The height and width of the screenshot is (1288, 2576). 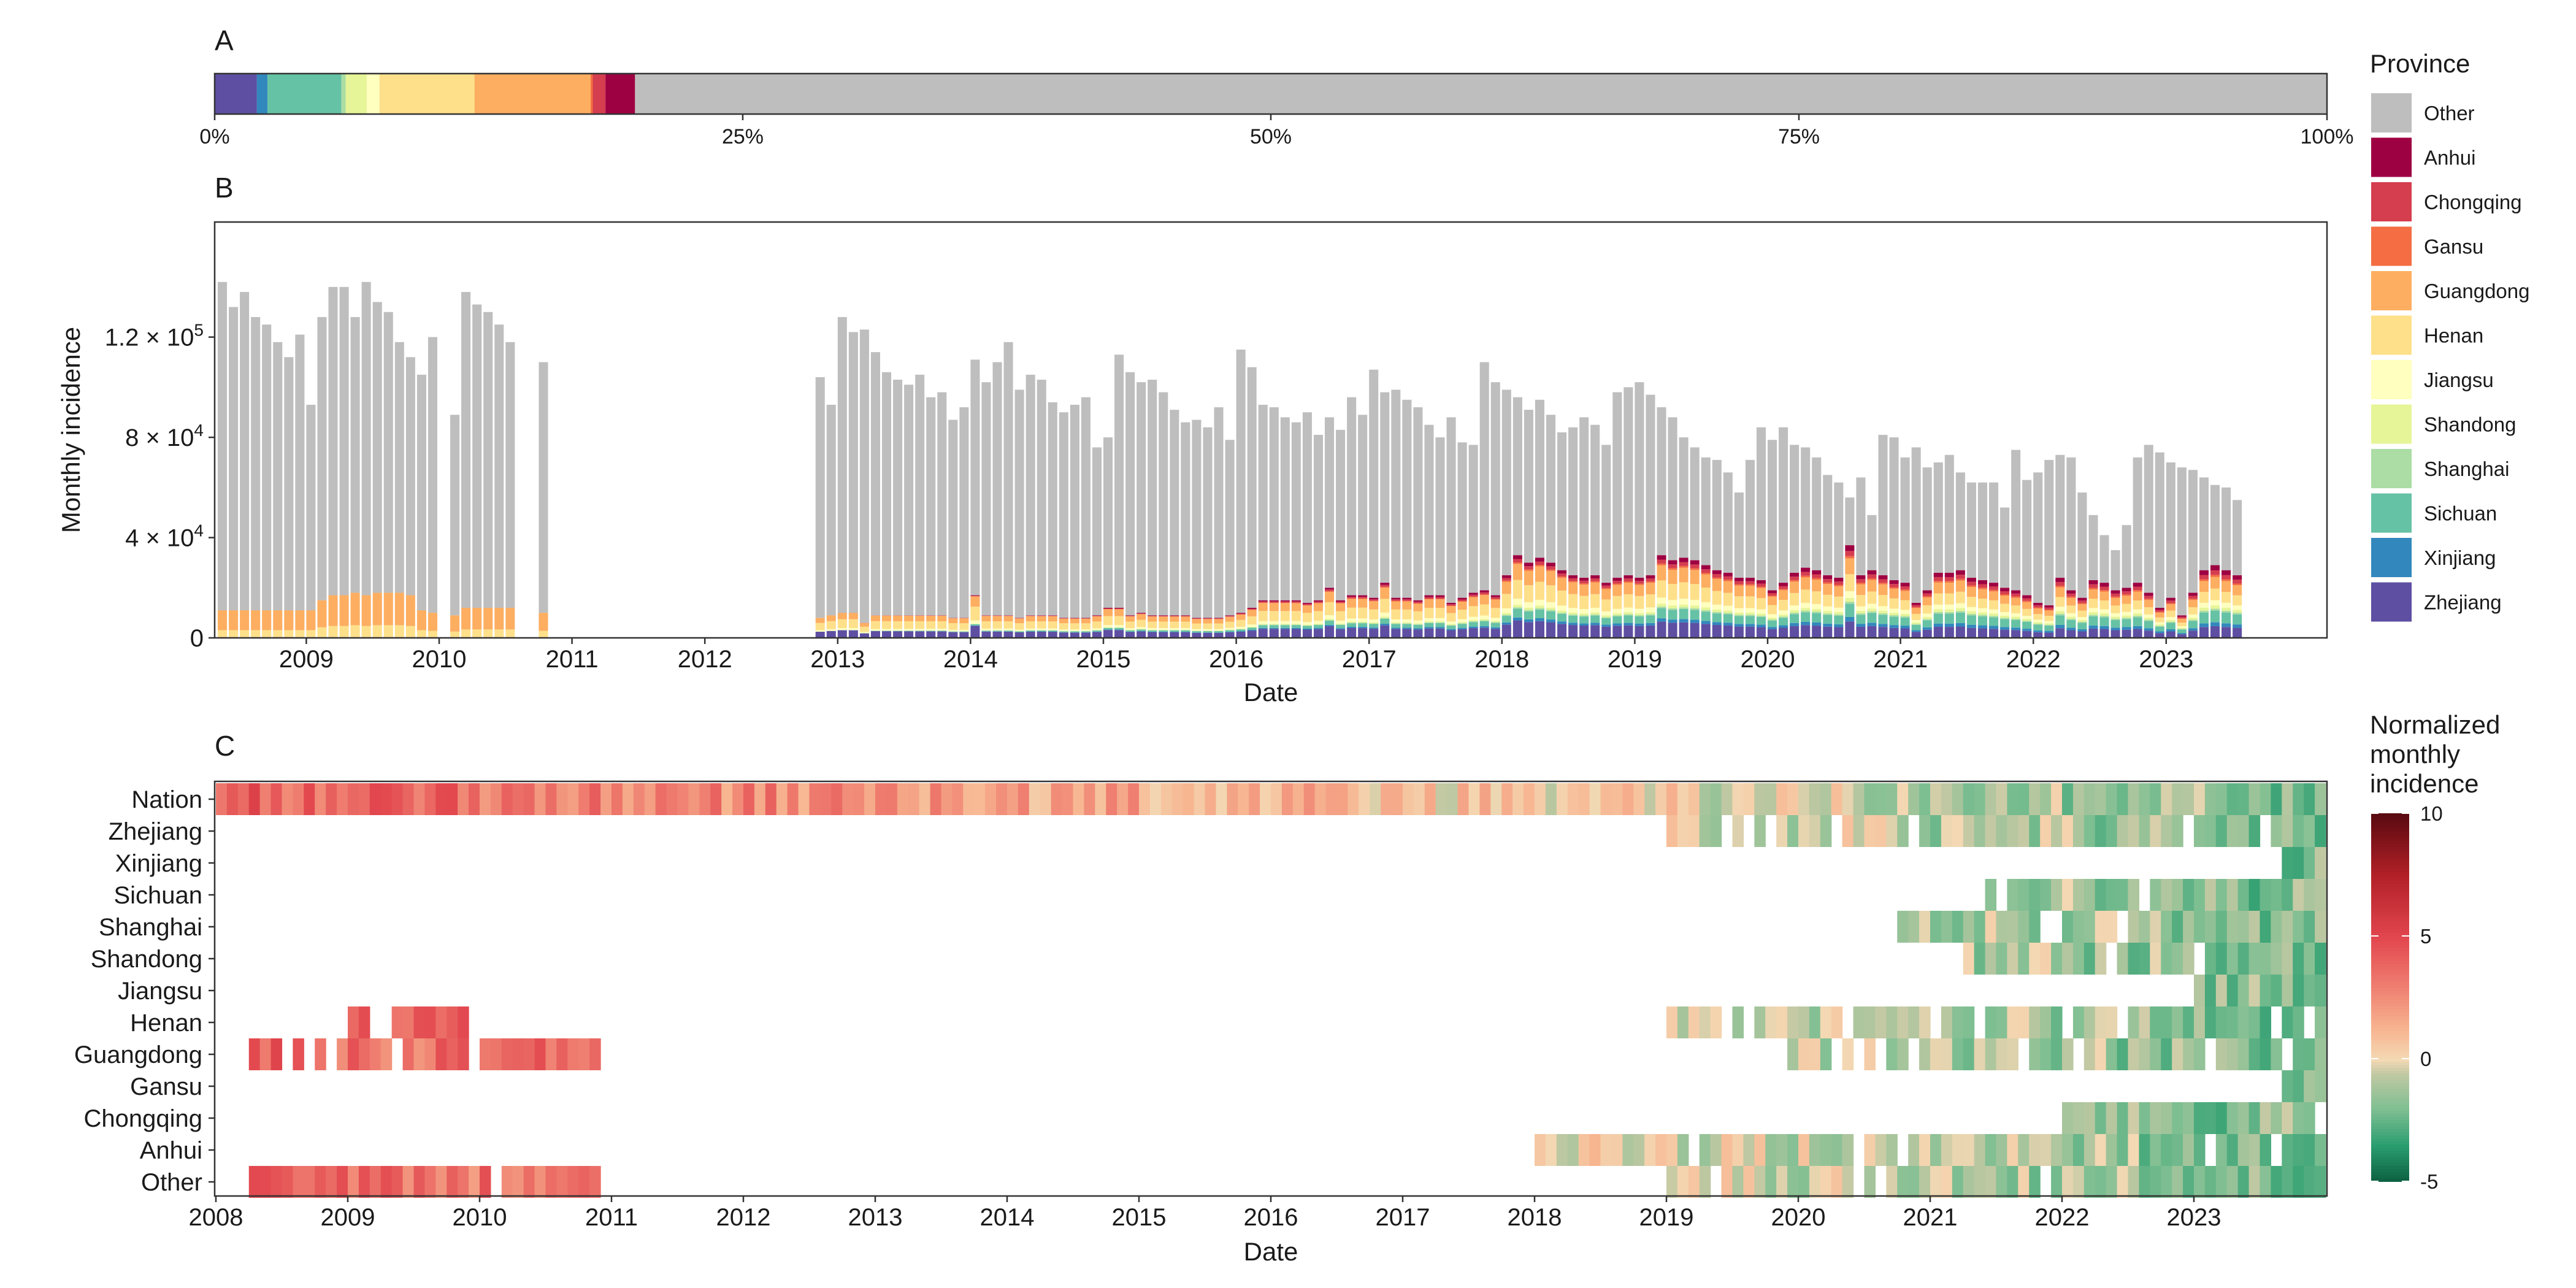 What do you see at coordinates (2391, 201) in the screenshot?
I see `legend-swatch-chongqing` at bounding box center [2391, 201].